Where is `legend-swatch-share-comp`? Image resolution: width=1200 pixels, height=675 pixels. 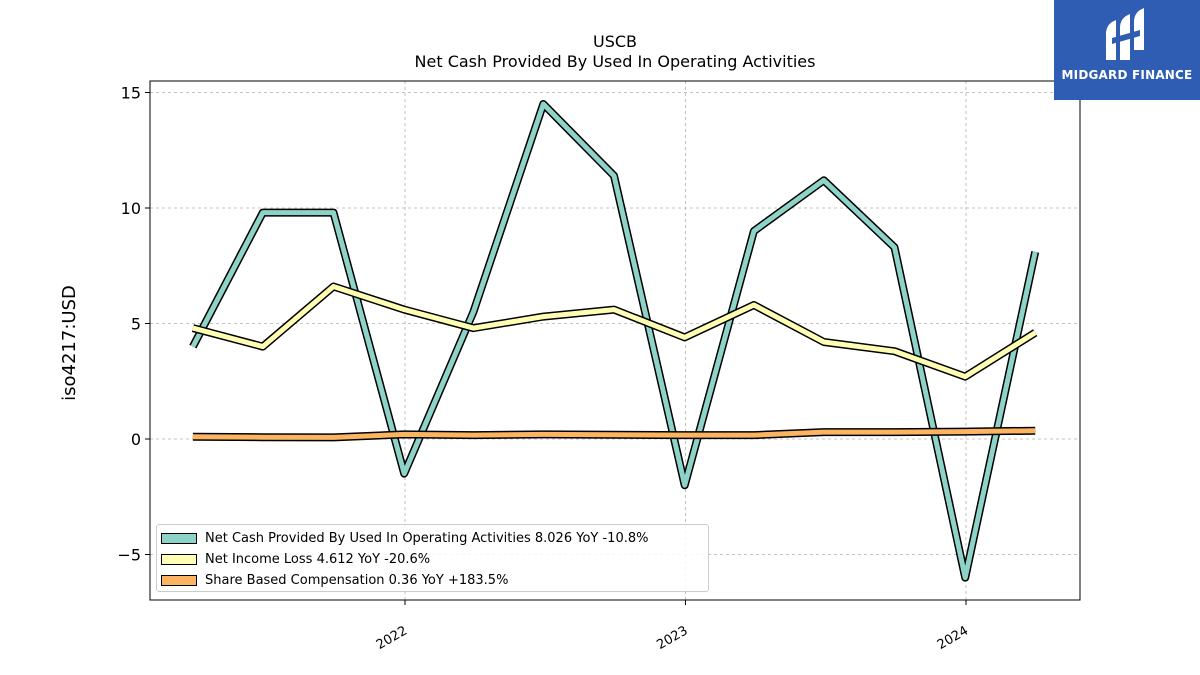
legend-swatch-share-comp is located at coordinates (179, 580).